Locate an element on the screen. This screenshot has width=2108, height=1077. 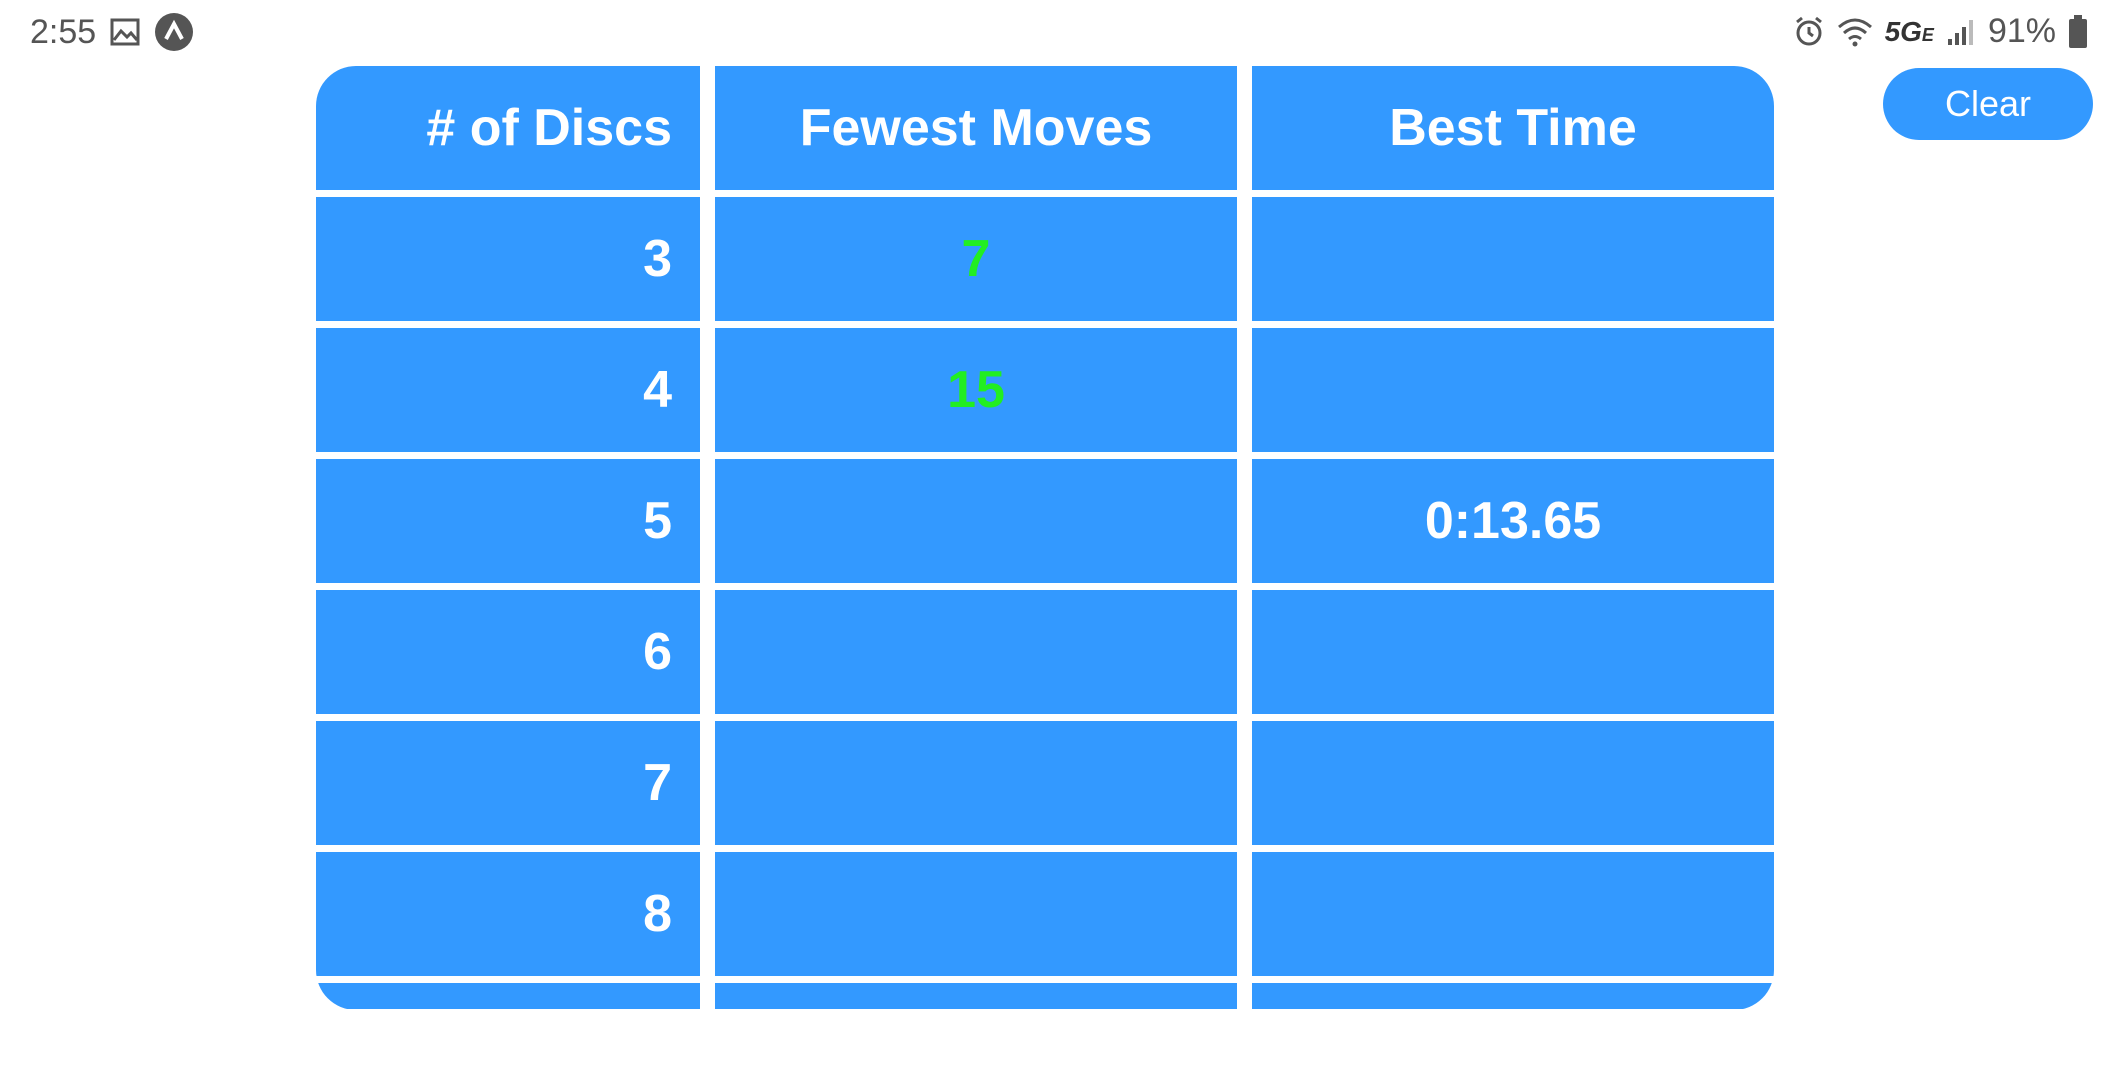
status-bar-left: 2:55 is located at coordinates (112, 32).